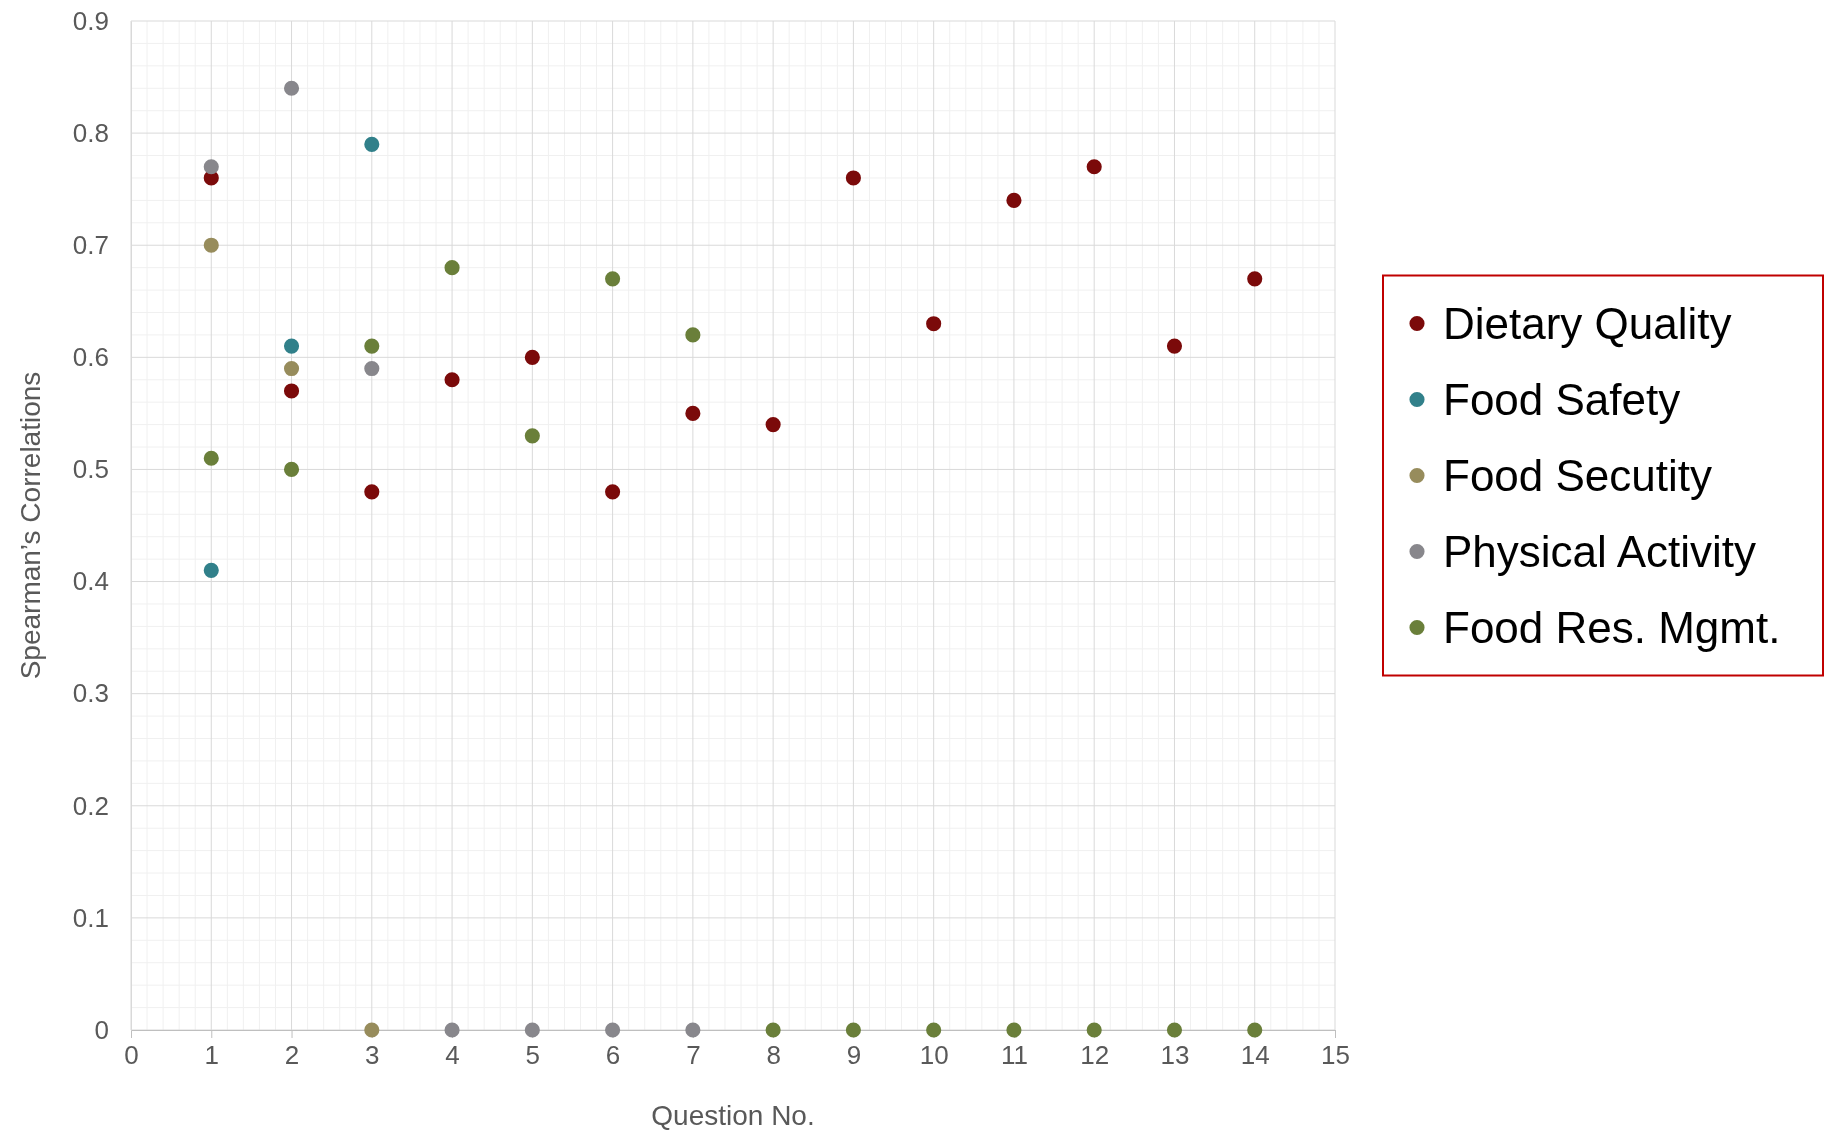 Image resolution: width=1831 pixels, height=1135 pixels. What do you see at coordinates (90, 693) in the screenshot?
I see `y-tick-label: 0.3` at bounding box center [90, 693].